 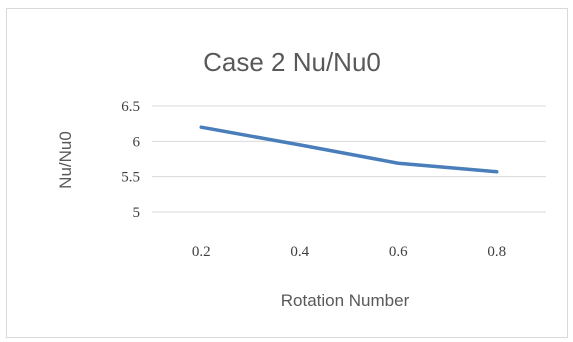 What do you see at coordinates (292, 62) in the screenshot?
I see `chart-title: Case 2 Nu/Nu0` at bounding box center [292, 62].